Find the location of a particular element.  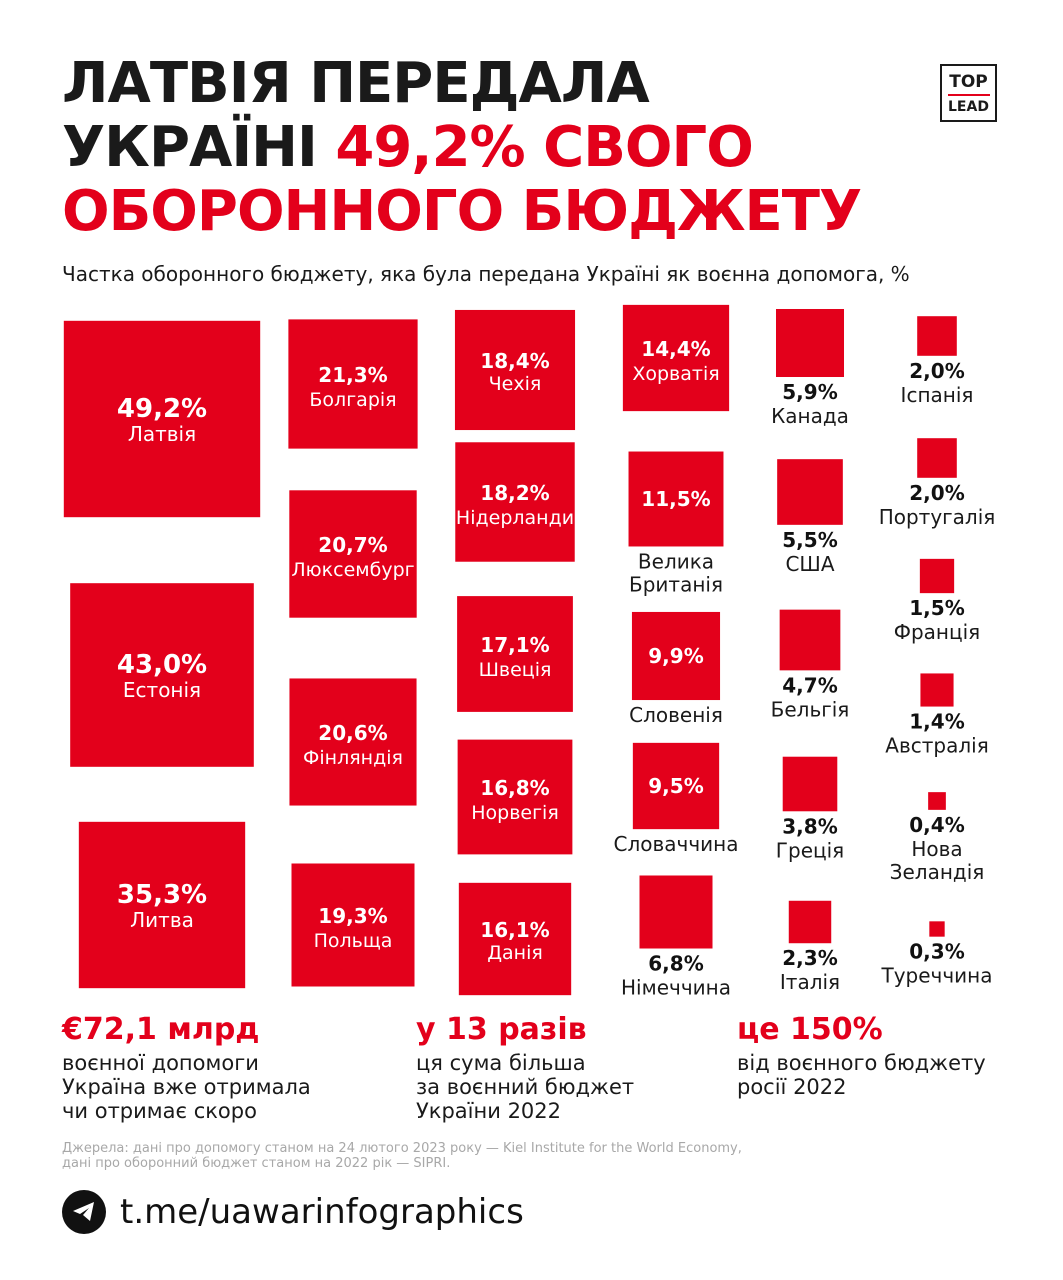

country-tile: 9,9% Словенія is located at coordinates (676, 669).